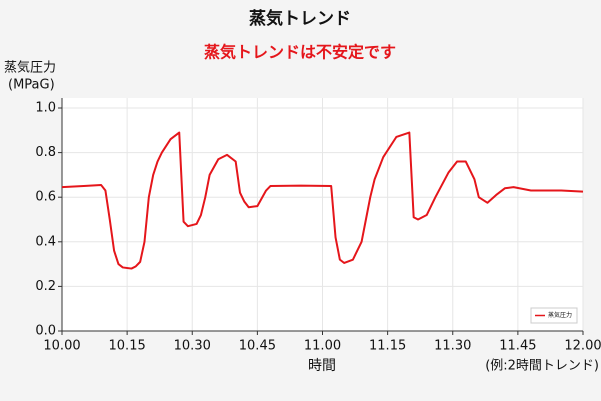  What do you see at coordinates (387, 346) in the screenshot?
I see `x-tick-label: 11.15` at bounding box center [387, 346].